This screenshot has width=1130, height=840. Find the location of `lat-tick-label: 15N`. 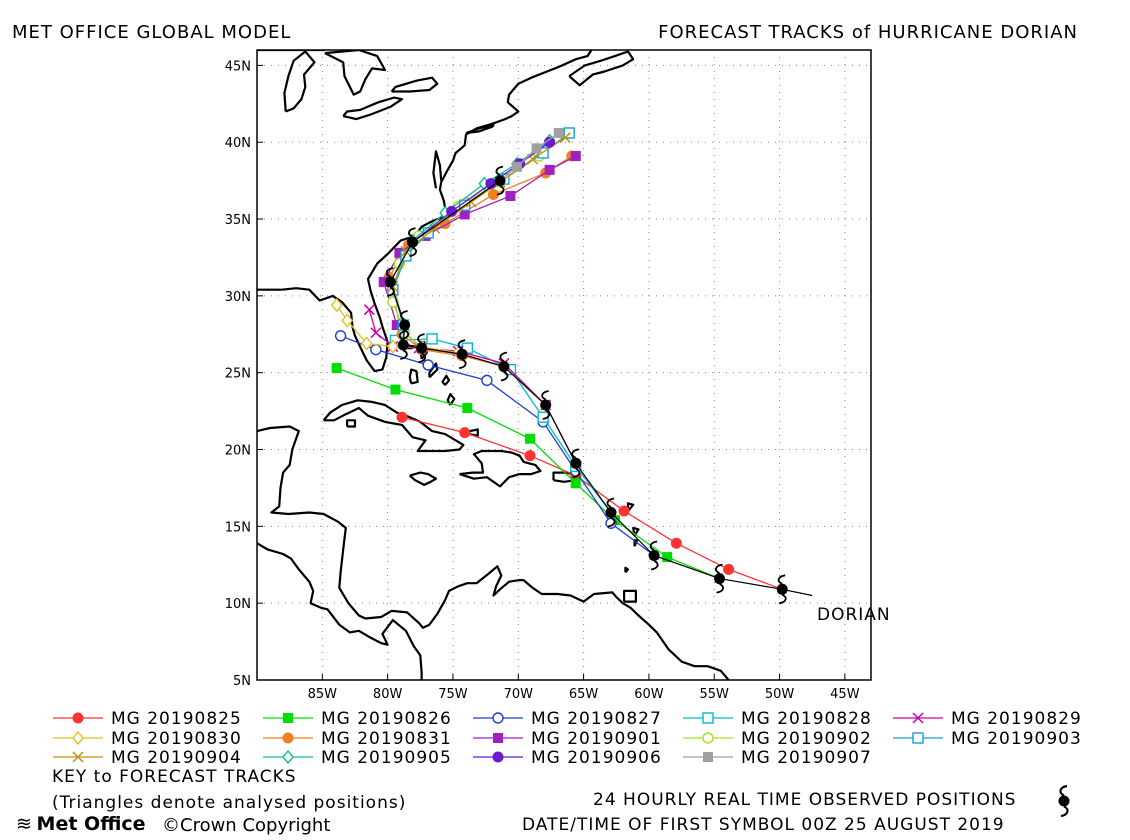

lat-tick-label: 15N is located at coordinates (238, 527).